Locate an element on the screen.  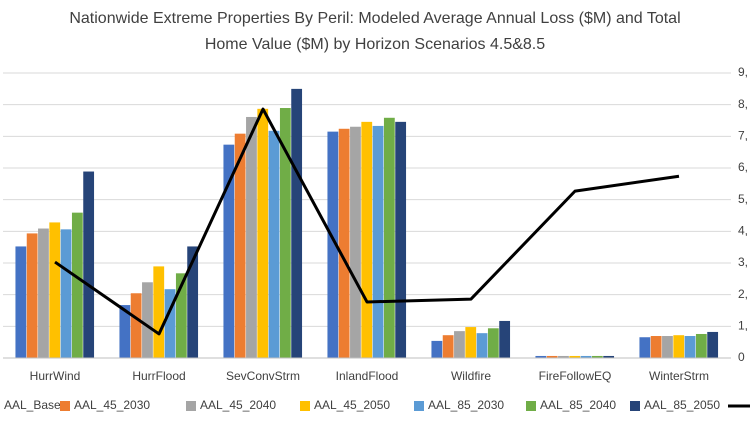
y2-tick-label: 4, is located at coordinates (743, 231).